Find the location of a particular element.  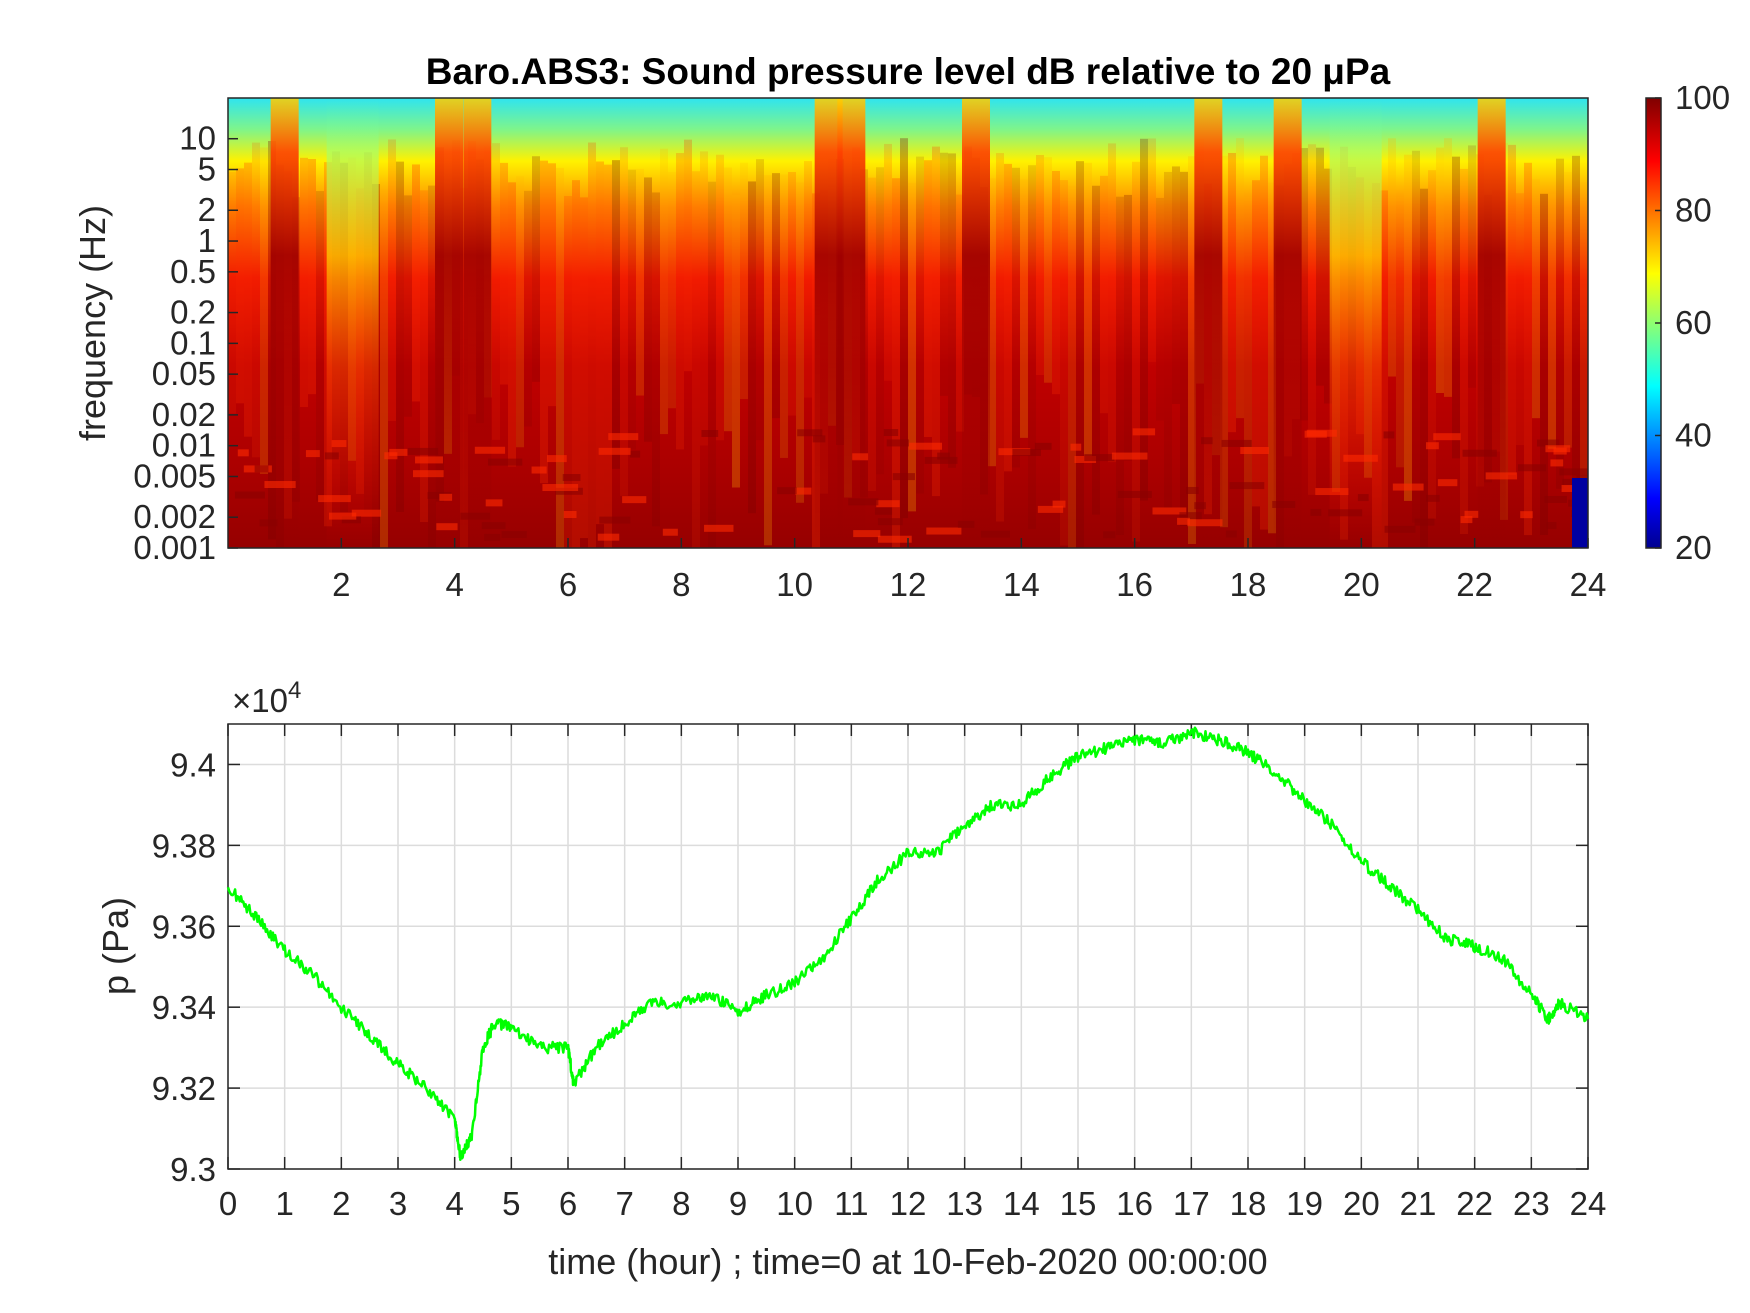

pressure-x-tick-label: 10 is located at coordinates (794, 1203).